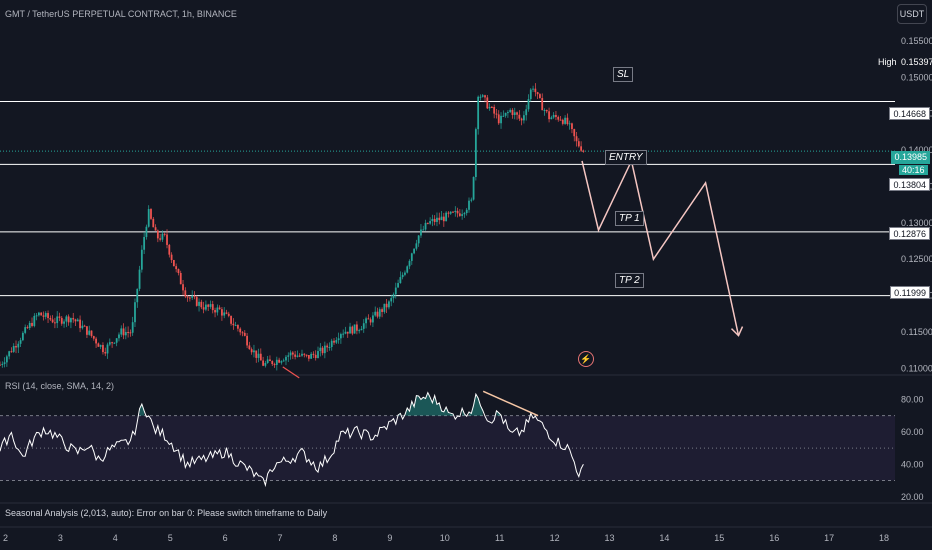 Image resolution: width=932 pixels, height=550 pixels. Describe the element at coordinates (60, 386) in the screenshot. I see `rsi-indicator-label: RSI (14, close, SMA, 14, 2)` at that location.